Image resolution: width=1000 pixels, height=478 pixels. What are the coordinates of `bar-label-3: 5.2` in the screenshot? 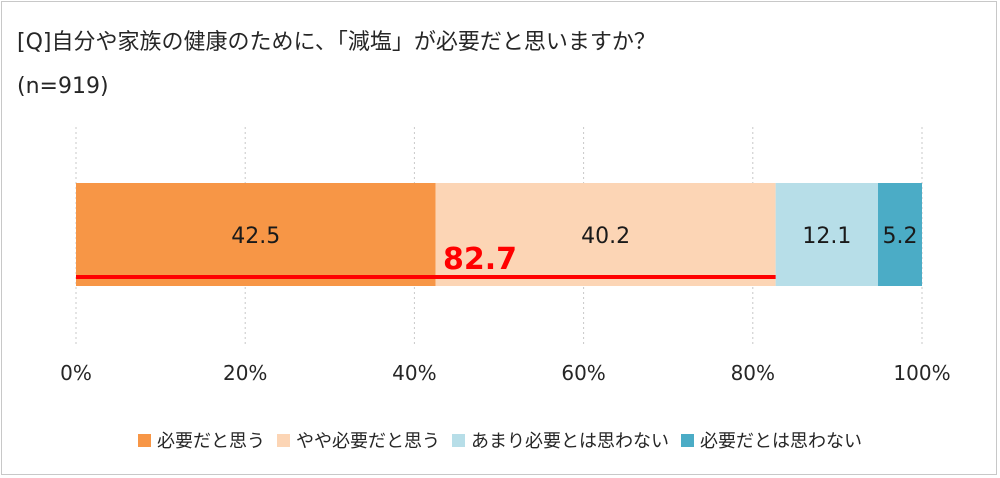 It's located at (900, 236).